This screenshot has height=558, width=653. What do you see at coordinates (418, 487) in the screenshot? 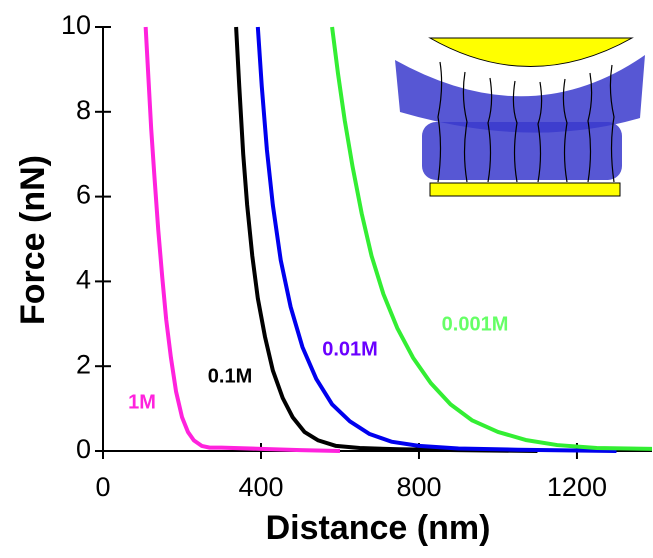
I see `x-tick-label: 800` at bounding box center [418, 487].